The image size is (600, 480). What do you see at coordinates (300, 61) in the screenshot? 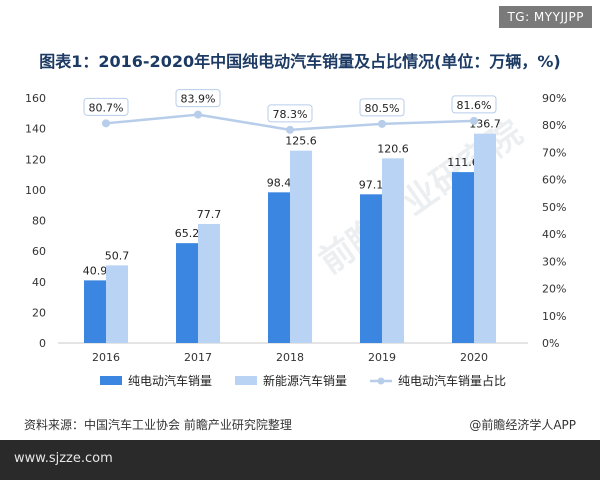
I see `chart-title: 图表1：2016-2020年中国纯电动汽车销量及占比情况(单位：万辆，%)` at bounding box center [300, 61].